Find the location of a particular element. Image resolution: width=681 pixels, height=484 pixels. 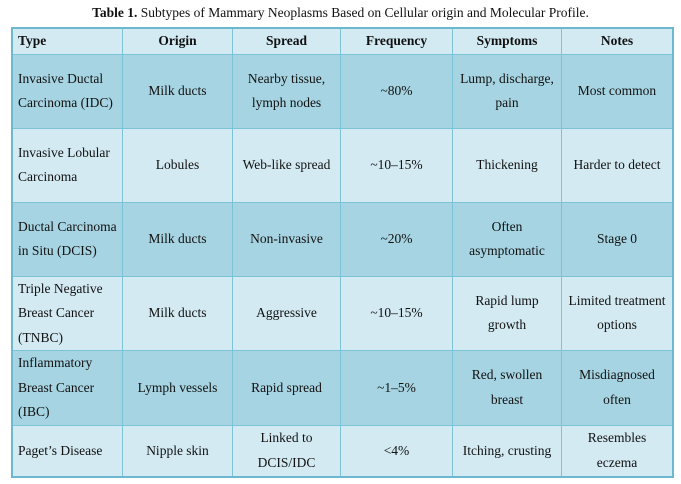

cell-origin: Nipple skin is located at coordinates (177, 451).